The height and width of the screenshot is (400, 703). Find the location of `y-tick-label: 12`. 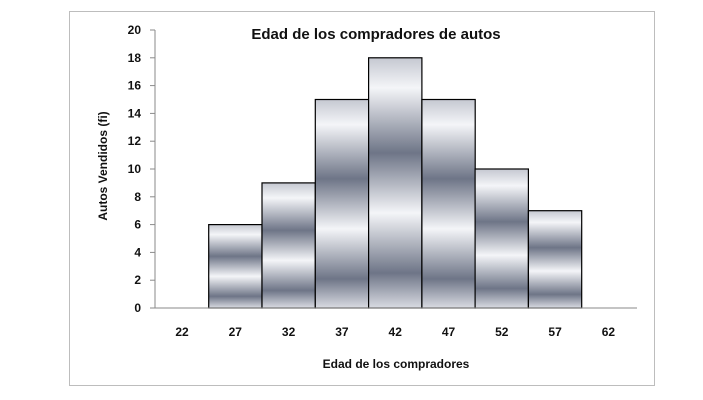

y-tick-label: 12 is located at coordinates (135, 141).